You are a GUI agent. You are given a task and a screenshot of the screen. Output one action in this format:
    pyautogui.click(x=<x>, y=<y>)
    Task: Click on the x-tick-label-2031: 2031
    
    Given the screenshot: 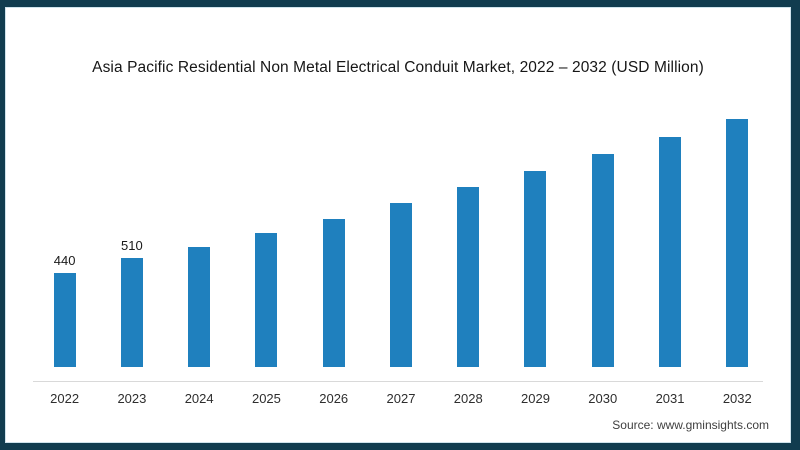 What is the action you would take?
    pyautogui.click(x=670, y=398)
    